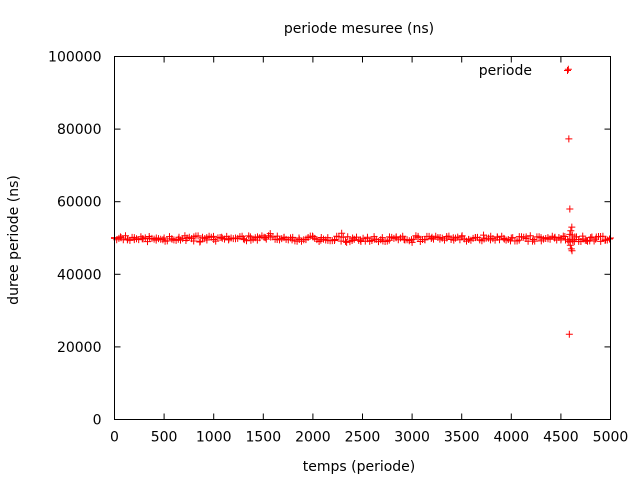 This screenshot has height=480, width=640. Describe the element at coordinates (79, 275) in the screenshot. I see `y-tick-label: 40000` at that location.